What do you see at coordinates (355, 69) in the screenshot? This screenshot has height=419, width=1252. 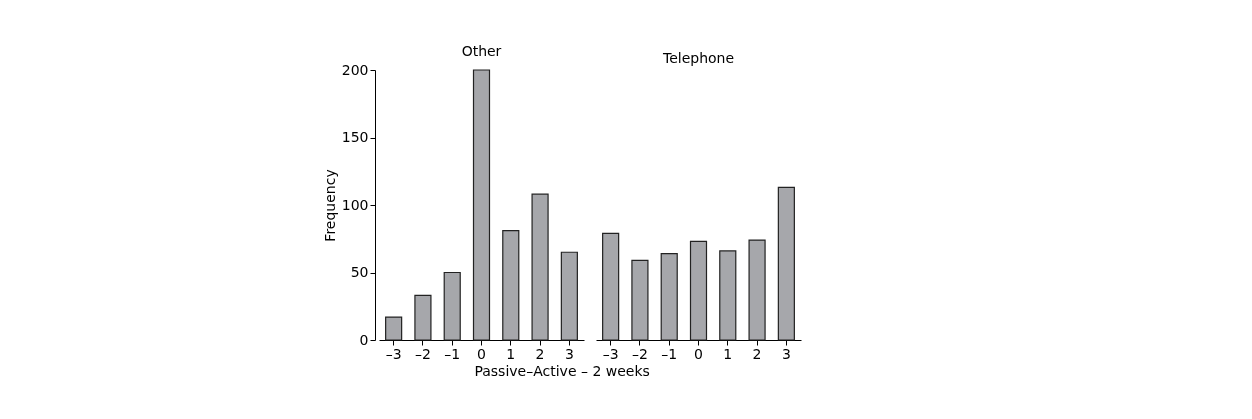 I see `y-tick-label: 200` at bounding box center [355, 69].